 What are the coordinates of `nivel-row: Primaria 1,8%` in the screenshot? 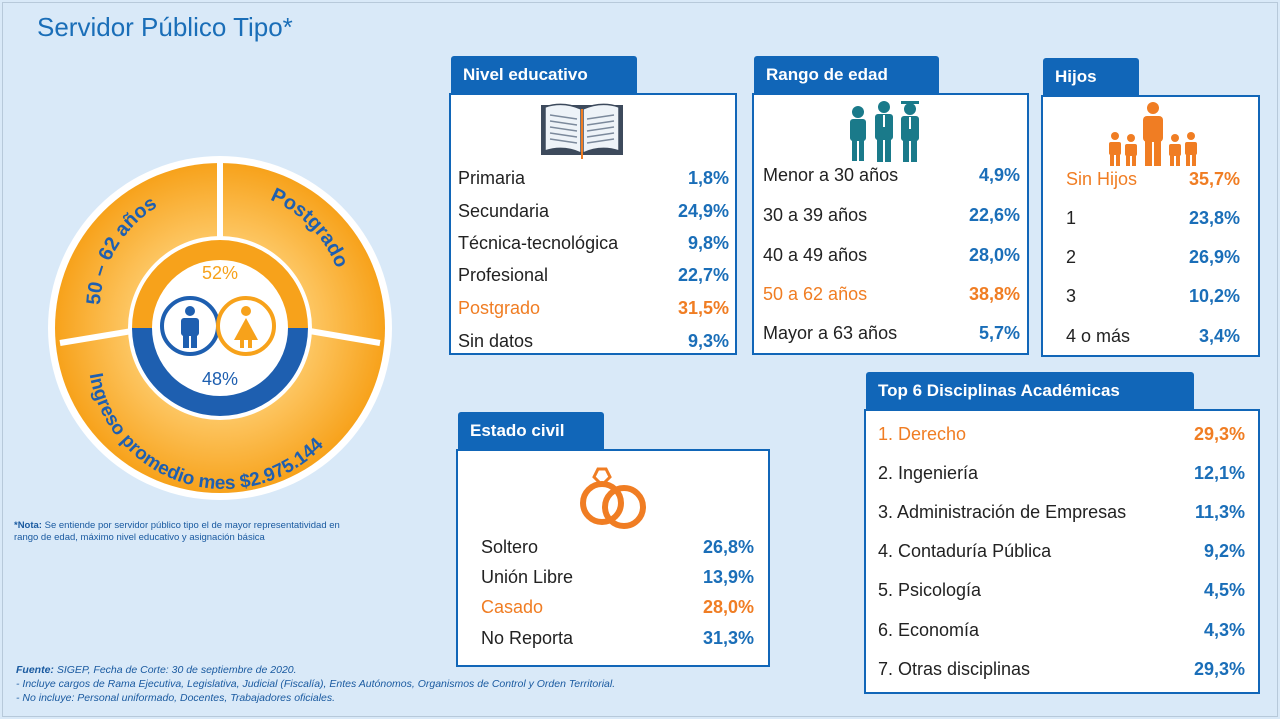 It's located at (593, 178).